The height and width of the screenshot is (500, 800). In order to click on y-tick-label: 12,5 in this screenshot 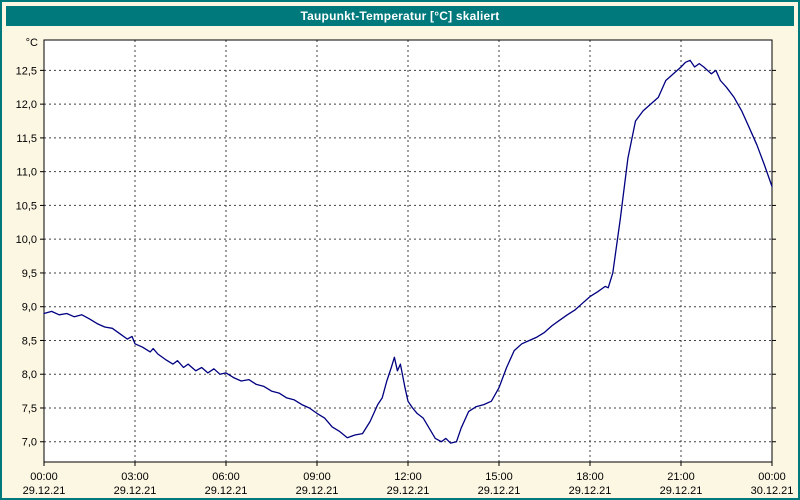, I will do `click(26, 71)`.